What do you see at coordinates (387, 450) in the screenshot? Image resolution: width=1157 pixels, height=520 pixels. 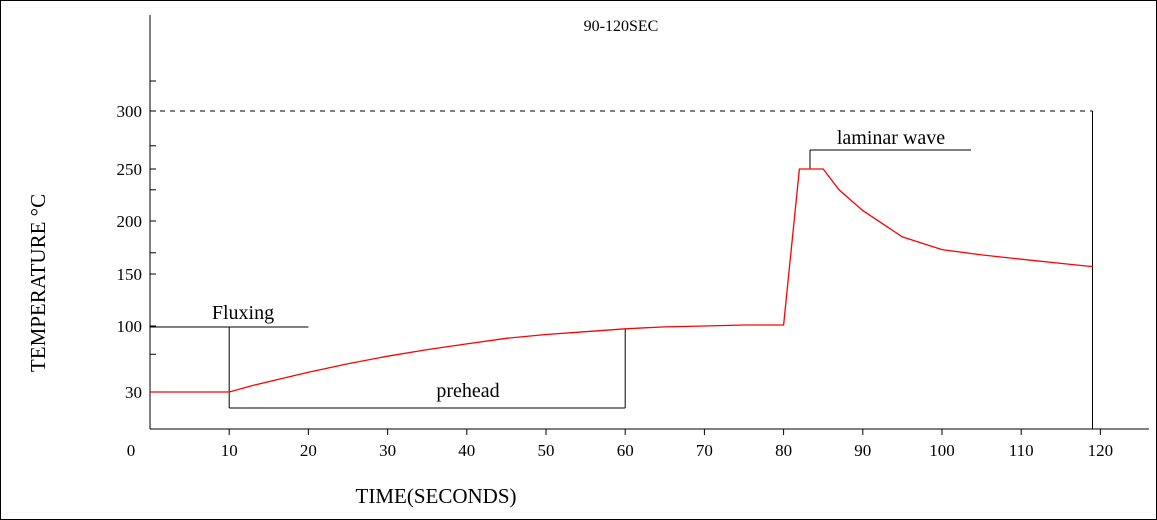 I see `x-tick-label: 30` at bounding box center [387, 450].